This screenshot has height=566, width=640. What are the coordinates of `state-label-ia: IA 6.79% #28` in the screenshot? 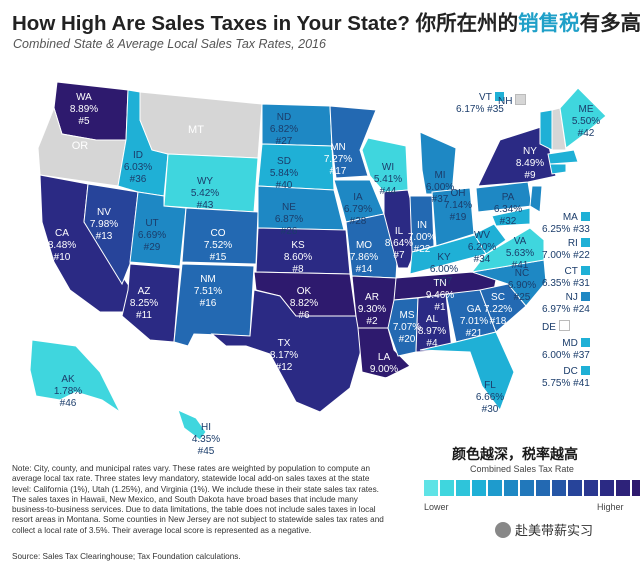 It's located at (358, 209).